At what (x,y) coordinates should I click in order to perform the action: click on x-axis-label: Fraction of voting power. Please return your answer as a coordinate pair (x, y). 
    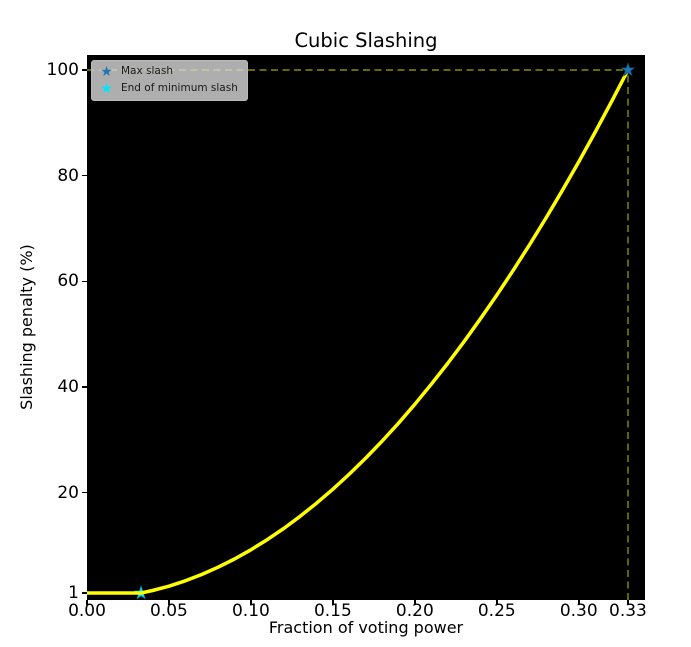
    Looking at the image, I should click on (366, 627).